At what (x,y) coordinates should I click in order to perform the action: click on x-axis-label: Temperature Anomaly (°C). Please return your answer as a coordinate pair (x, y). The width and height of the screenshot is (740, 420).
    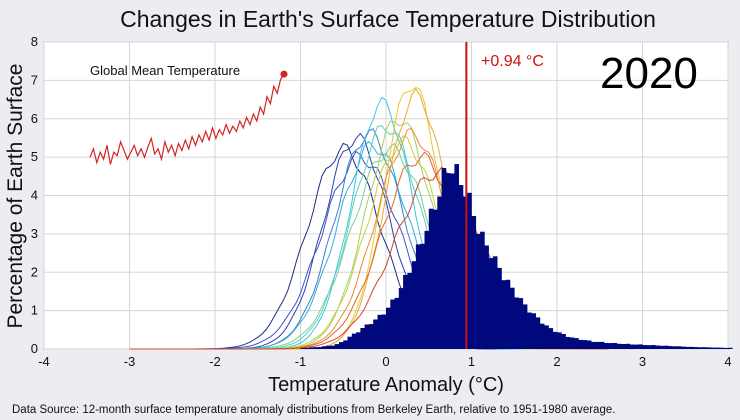
    Looking at the image, I should click on (386, 385).